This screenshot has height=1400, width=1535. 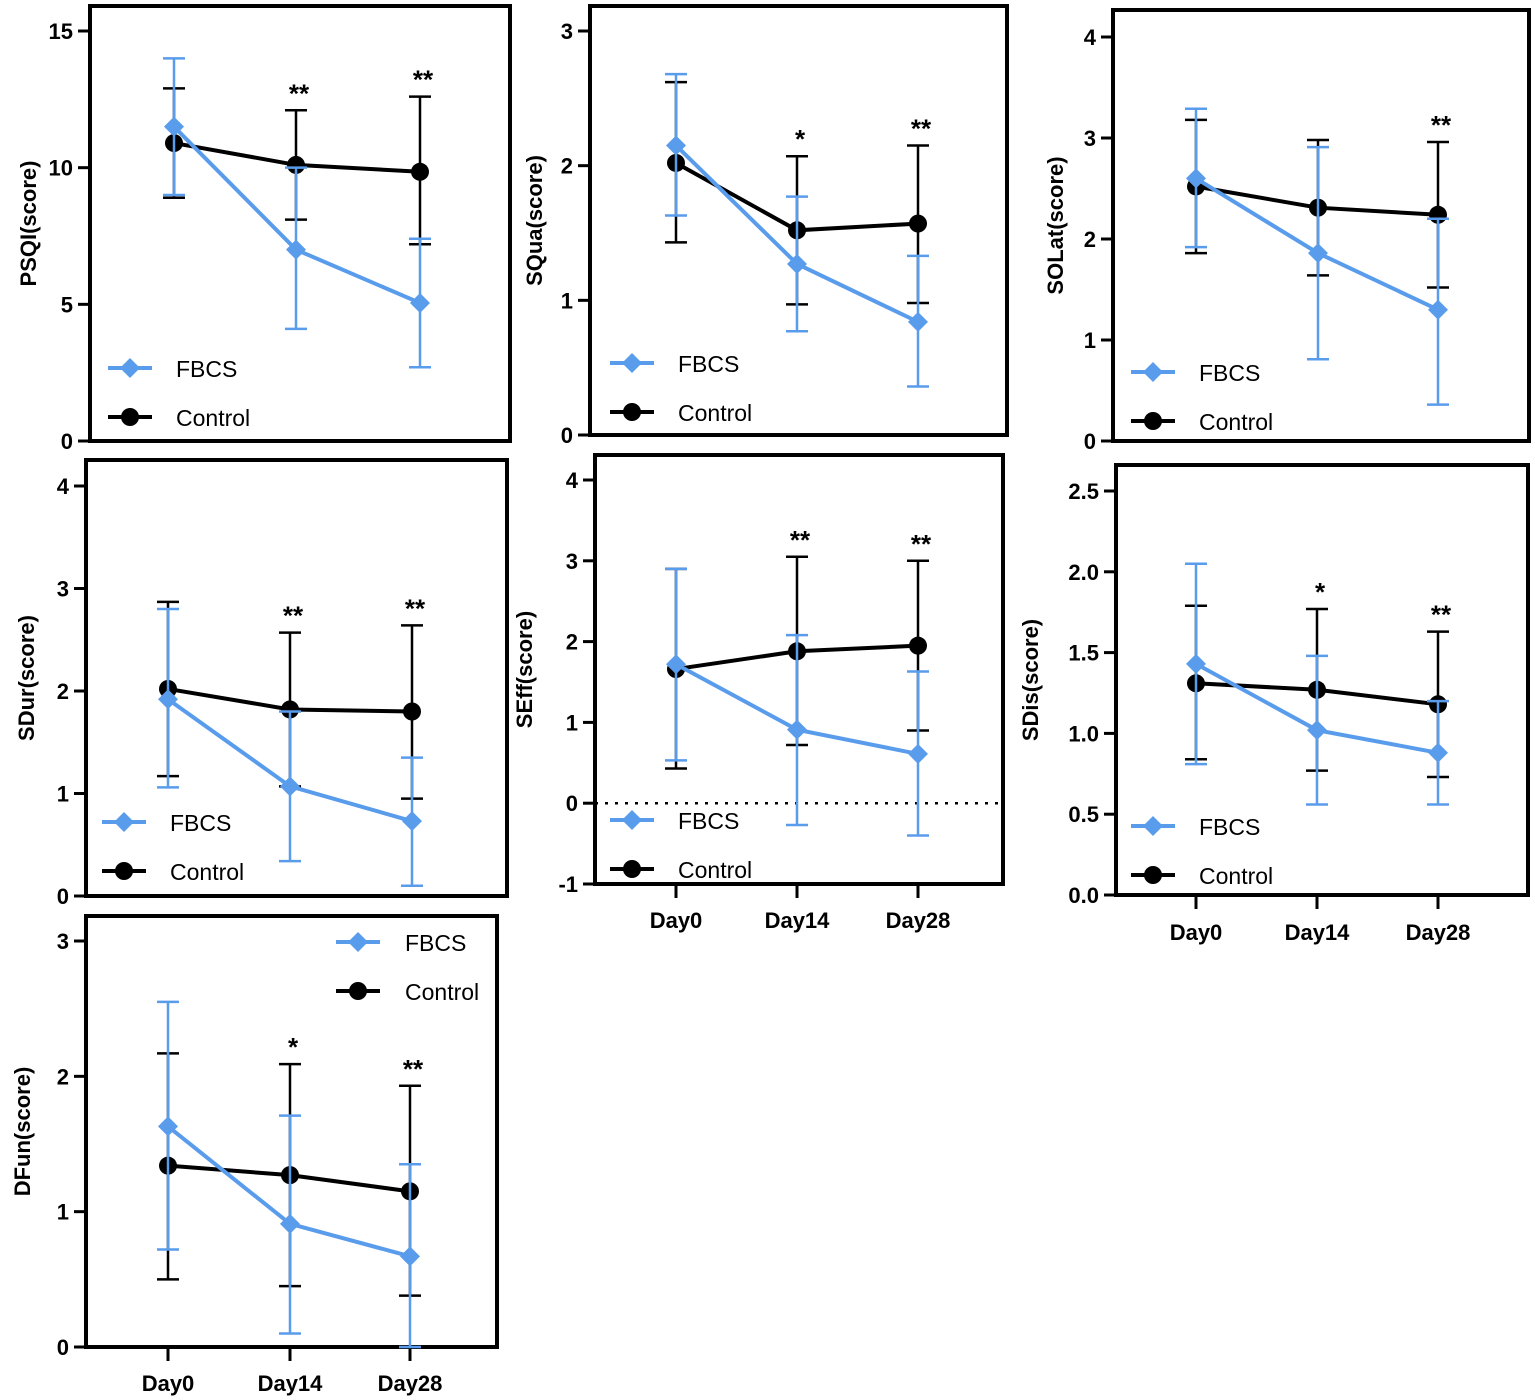 I want to click on y-tick-label: 1.0, so click(x=1083, y=733).